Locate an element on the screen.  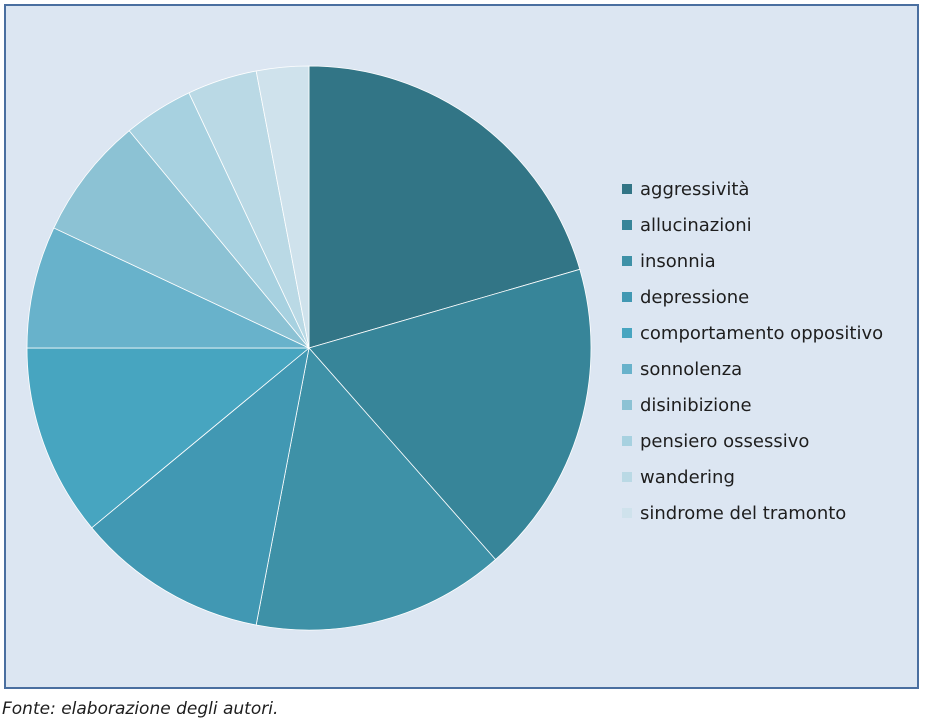
legend-item: comportamento oppositivo is located at coordinates (752, 333).